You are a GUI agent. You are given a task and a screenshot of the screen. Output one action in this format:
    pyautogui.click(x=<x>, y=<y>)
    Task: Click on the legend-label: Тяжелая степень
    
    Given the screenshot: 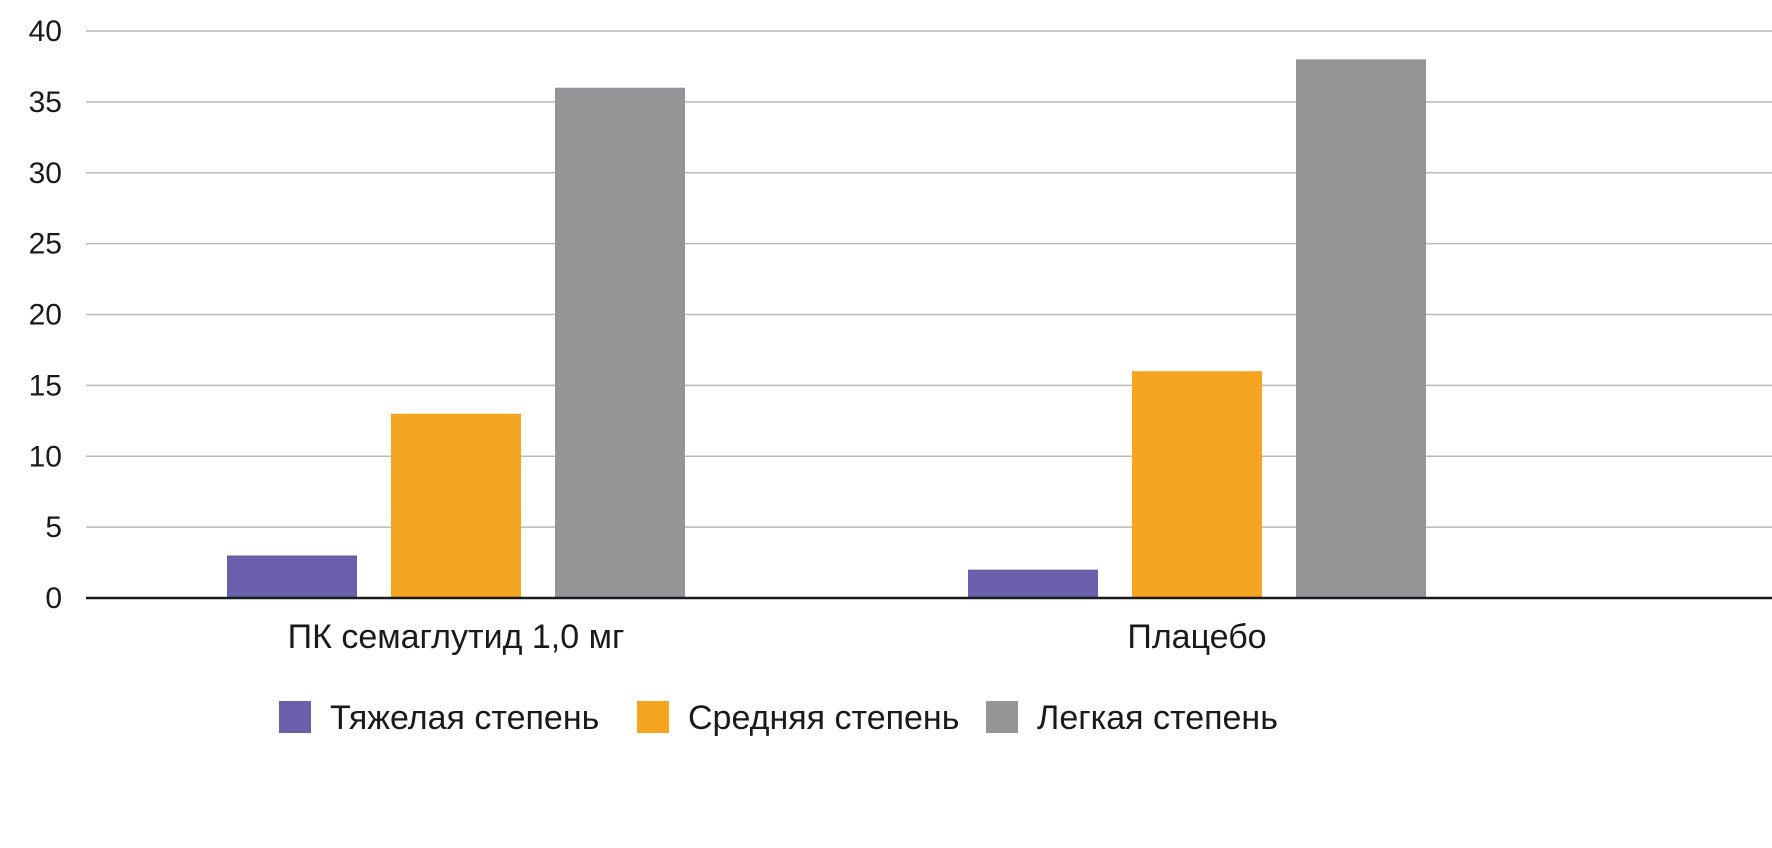 What is the action you would take?
    pyautogui.click(x=464, y=718)
    